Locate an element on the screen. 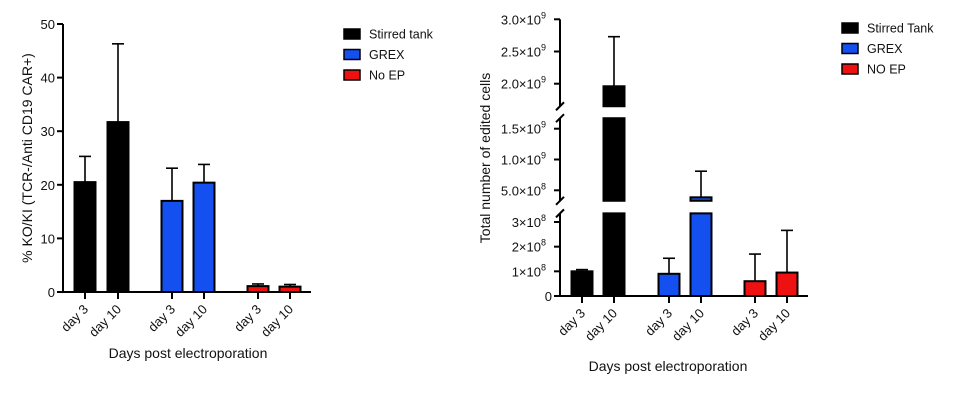  y-tick-mantissa: 2×10 is located at coordinates (526, 247).